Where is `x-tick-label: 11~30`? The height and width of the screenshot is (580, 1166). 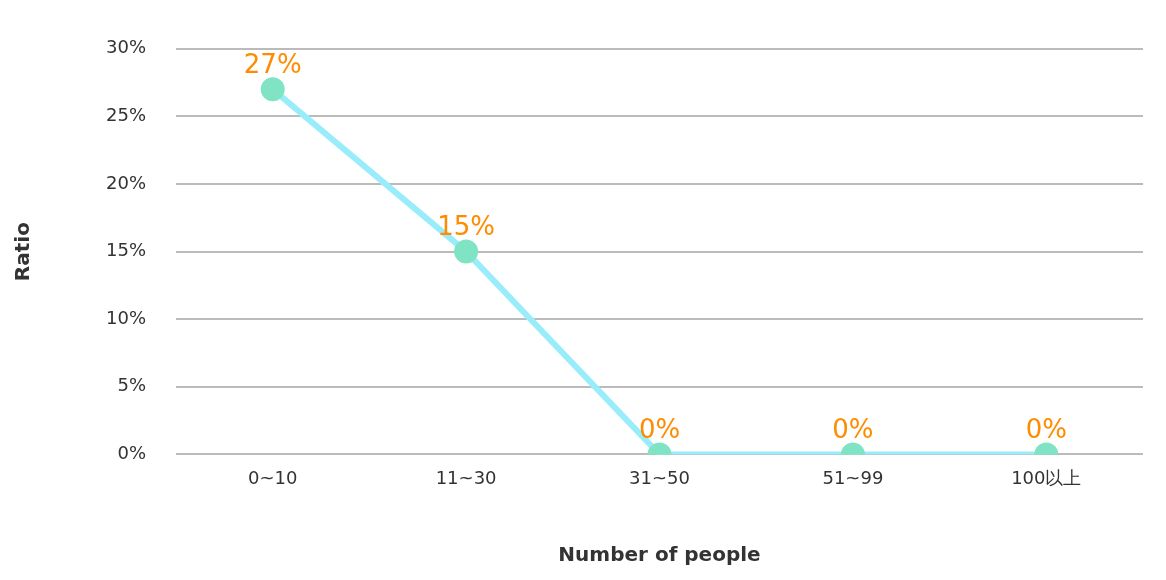 x-tick-label: 11~30 is located at coordinates (466, 477).